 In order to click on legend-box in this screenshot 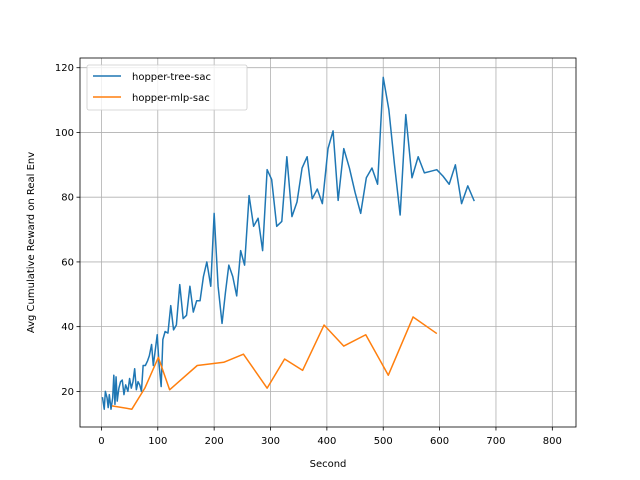, I will do `click(167, 87)`.